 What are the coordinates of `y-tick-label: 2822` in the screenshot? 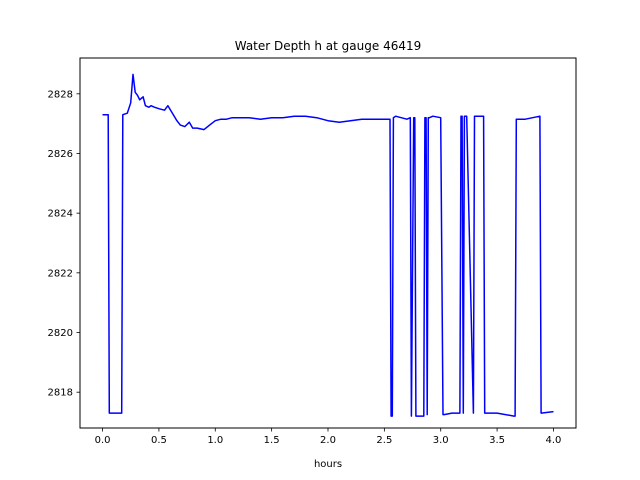 It's located at (60, 273).